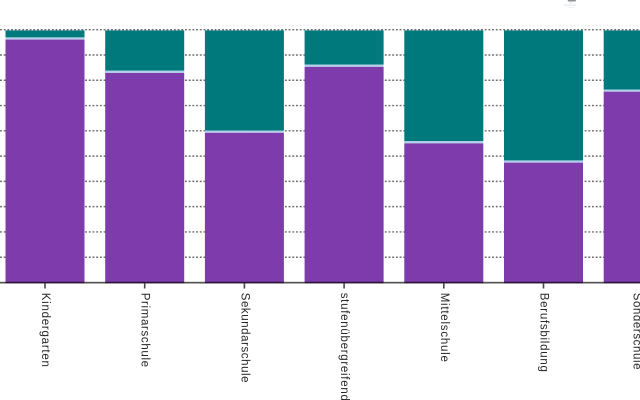 This screenshot has width=640, height=400. What do you see at coordinates (45, 330) in the screenshot?
I see `svg-text: Kindergarten` at bounding box center [45, 330].